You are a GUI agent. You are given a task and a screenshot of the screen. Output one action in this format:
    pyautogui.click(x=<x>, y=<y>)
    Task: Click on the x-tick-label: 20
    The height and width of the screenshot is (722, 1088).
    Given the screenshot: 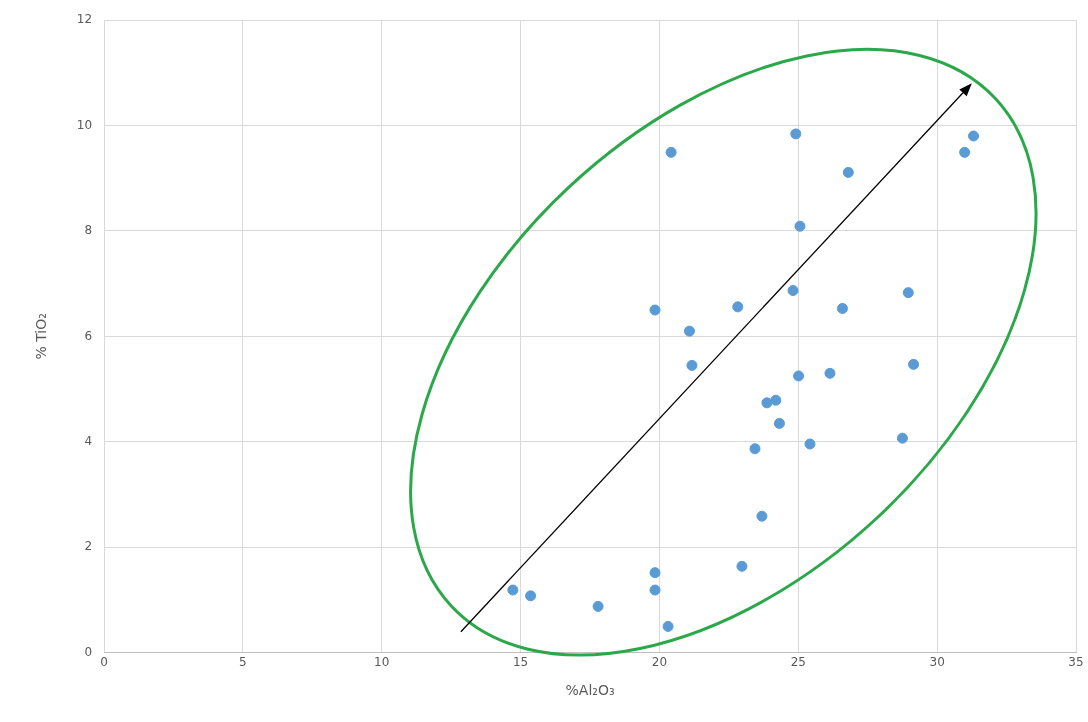 What is the action you would take?
    pyautogui.click(x=659, y=662)
    